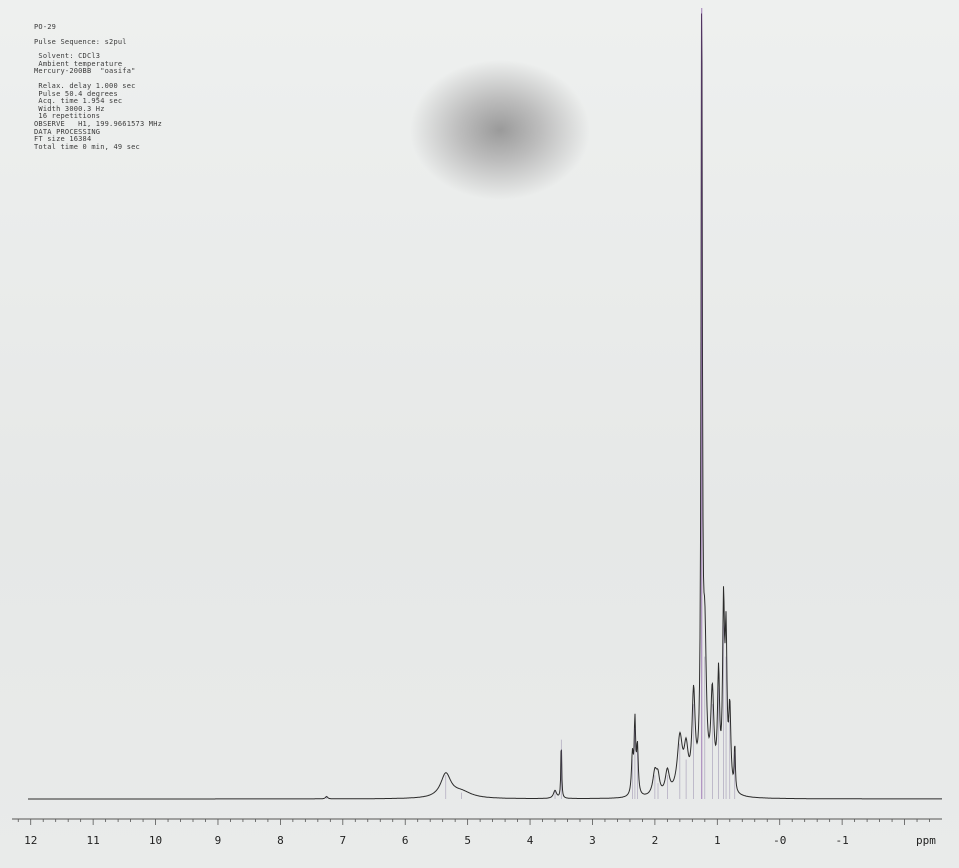 The width and height of the screenshot is (959, 868). I want to click on parameter-line: Pulse 50.4 degrees, so click(76, 93).